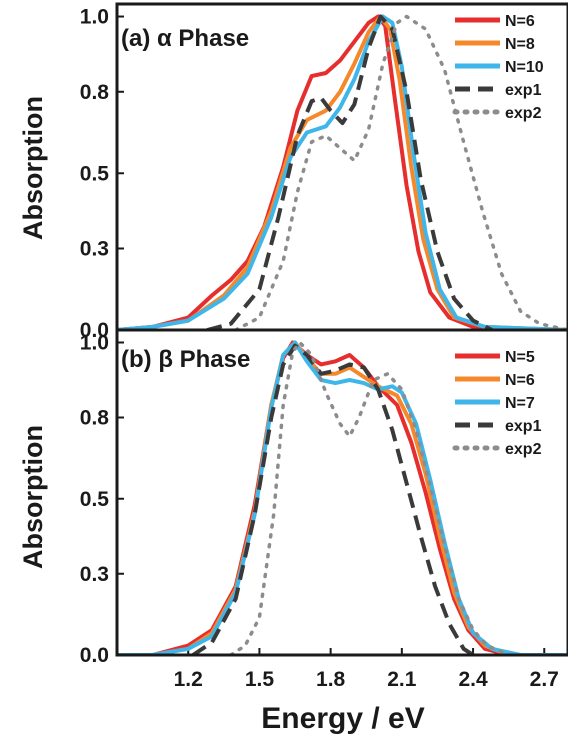 This screenshot has width=568, height=738. What do you see at coordinates (473, 679) in the screenshot?
I see `x-tick-label: 2.4` at bounding box center [473, 679].